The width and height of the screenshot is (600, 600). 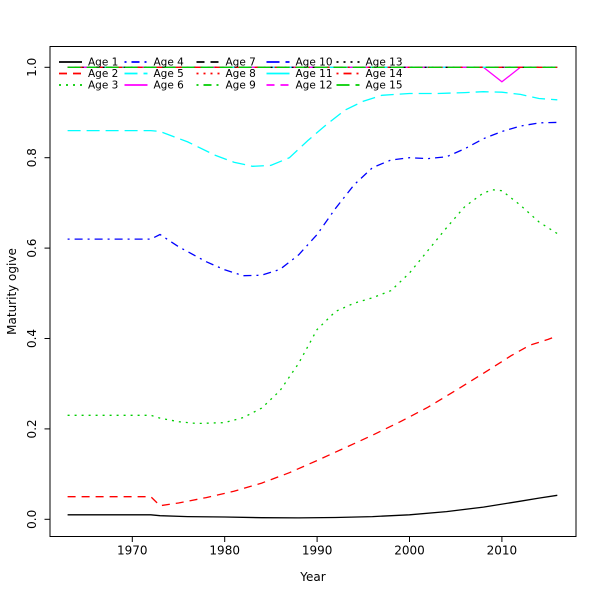 I want to click on legend-label-age-9: Age 9, so click(x=241, y=86).